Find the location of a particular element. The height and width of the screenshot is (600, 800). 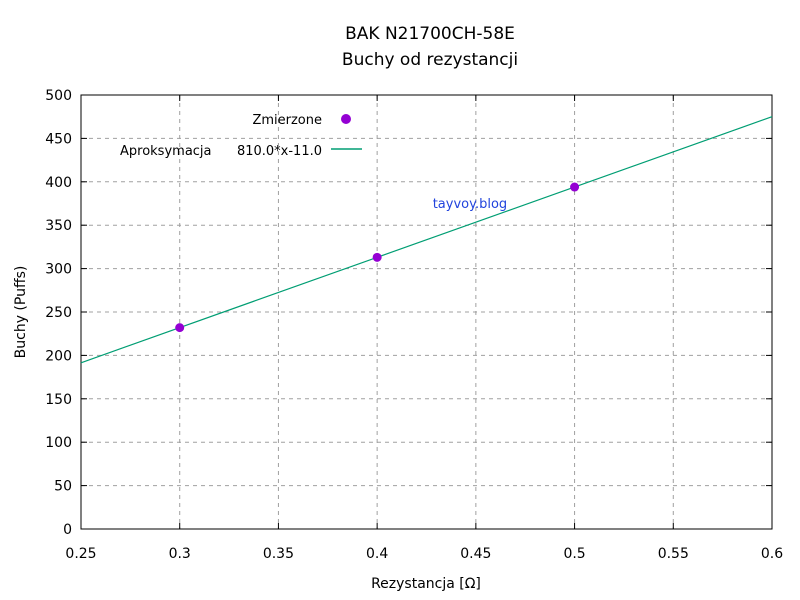

watermark-text: tayvoy.blog is located at coordinates (470, 204).